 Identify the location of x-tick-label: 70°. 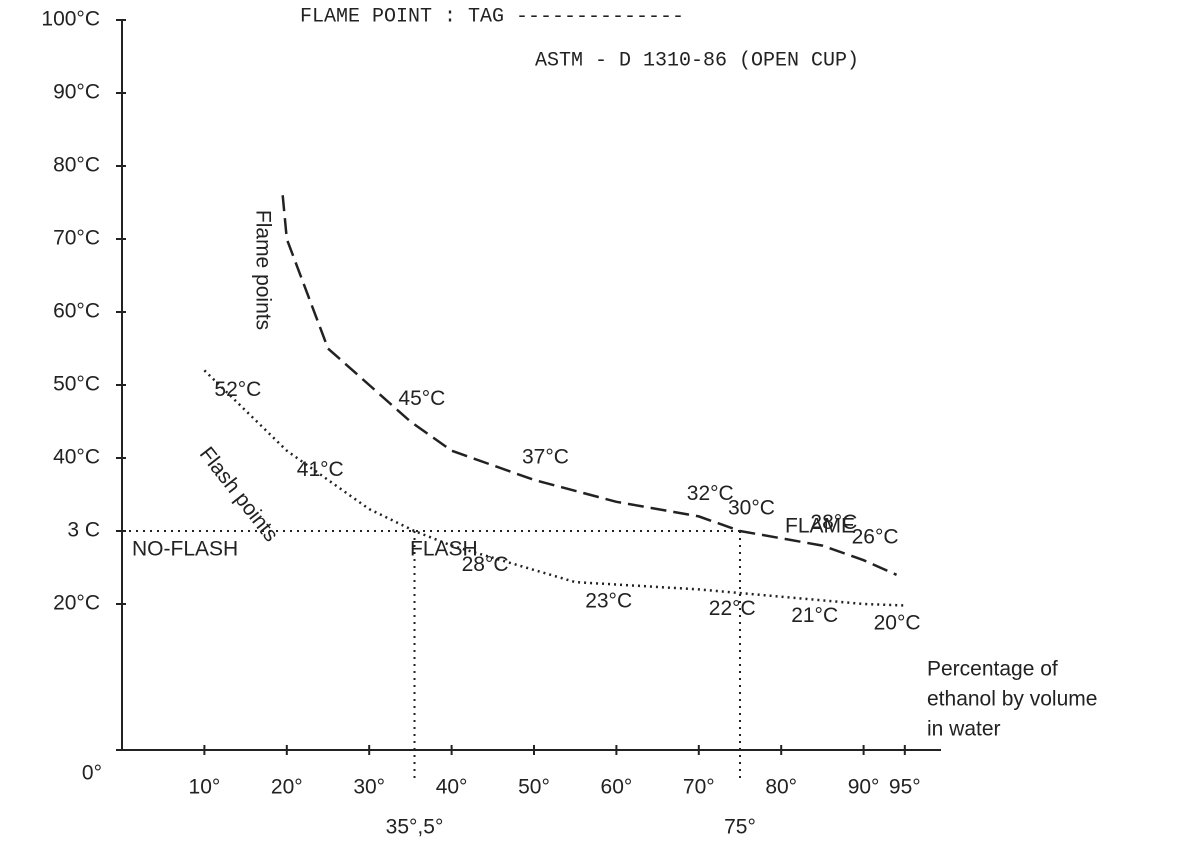
(699, 787).